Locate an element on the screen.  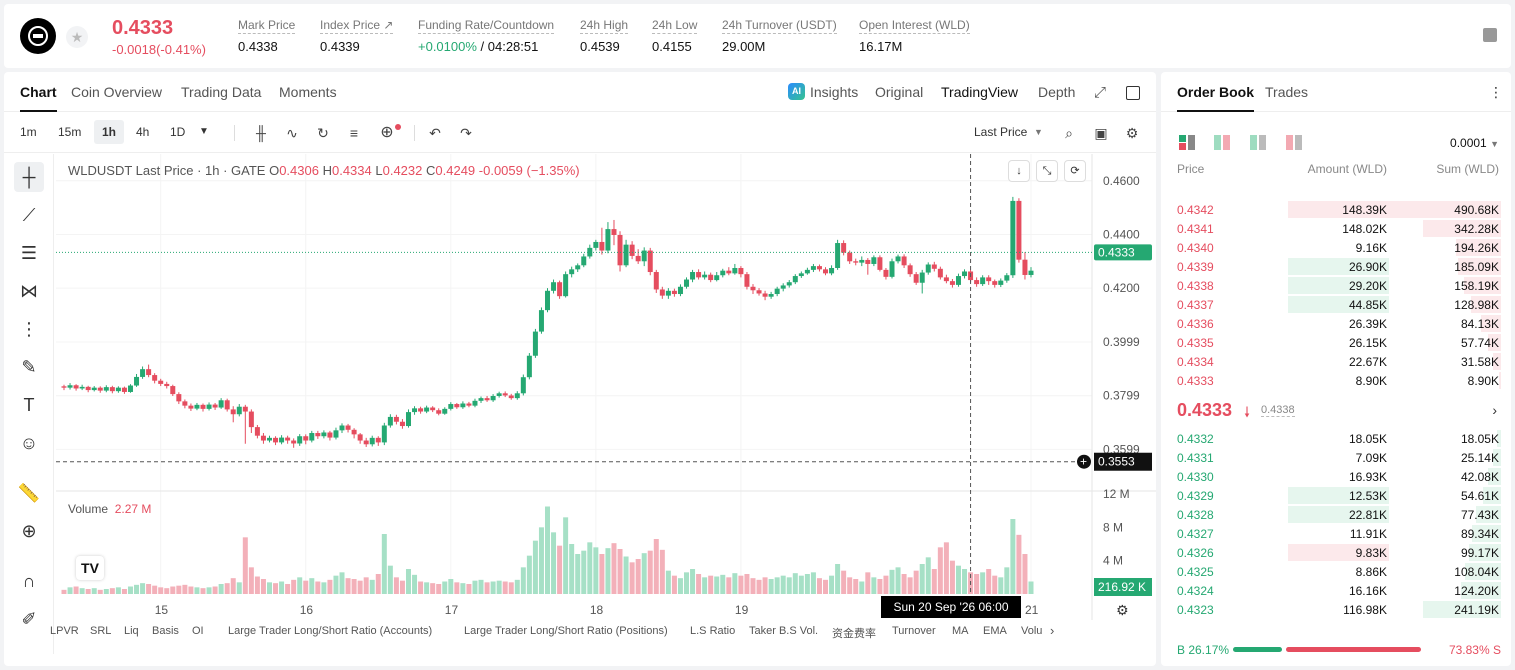
bid-row: 0.4329 12.53K 54.61K is located at coordinates (1336, 495).